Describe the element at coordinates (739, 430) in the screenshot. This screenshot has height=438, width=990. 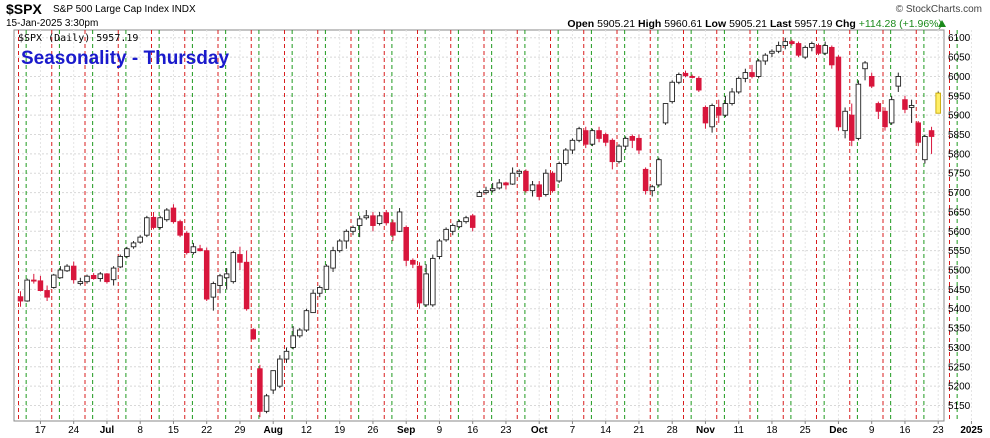
I see `x-tick-label: 11` at that location.